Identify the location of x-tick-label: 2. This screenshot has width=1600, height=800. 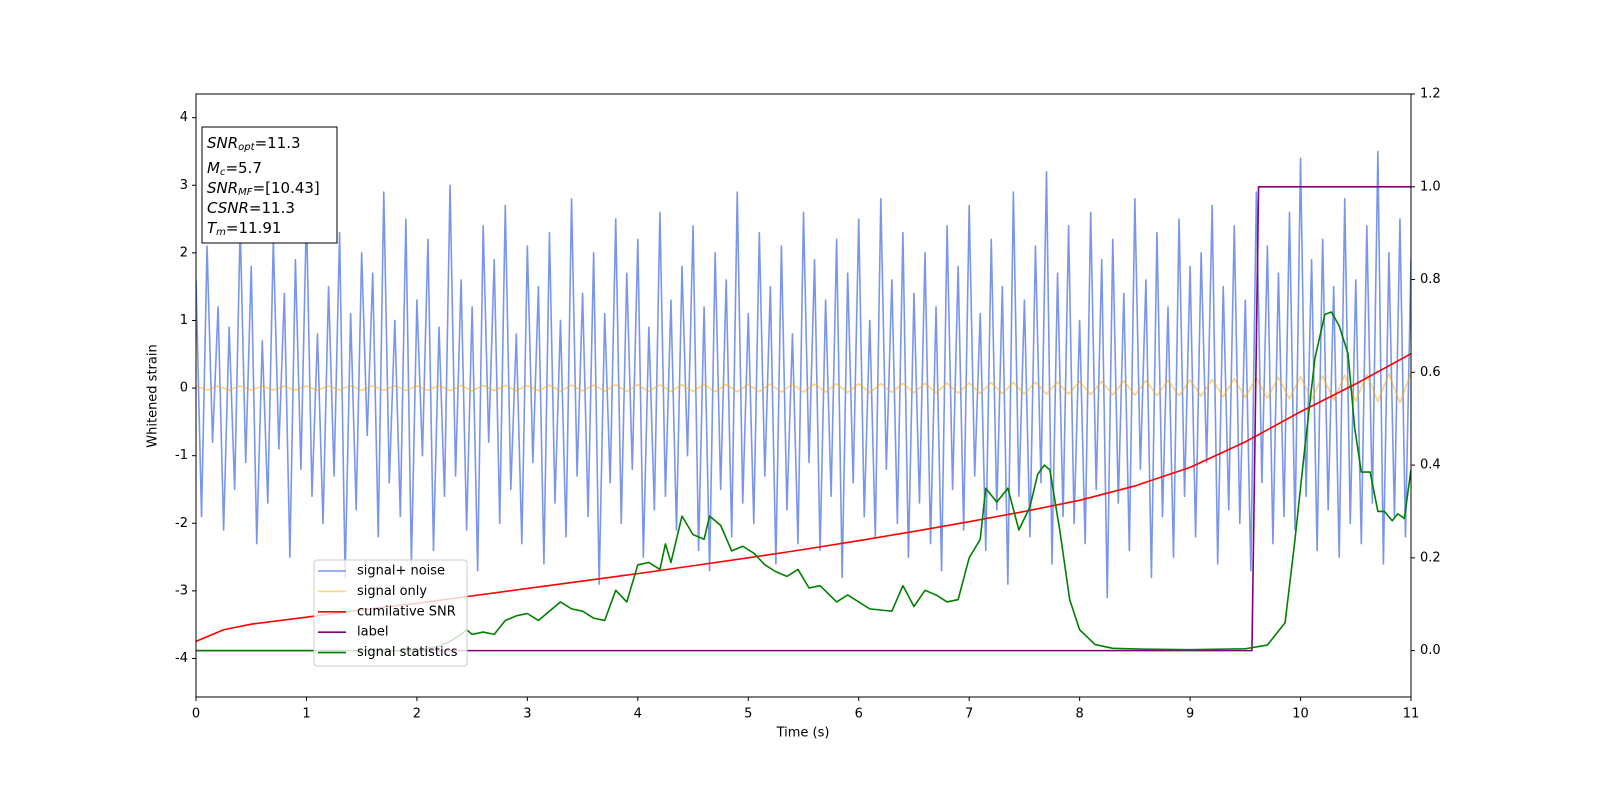
(417, 714).